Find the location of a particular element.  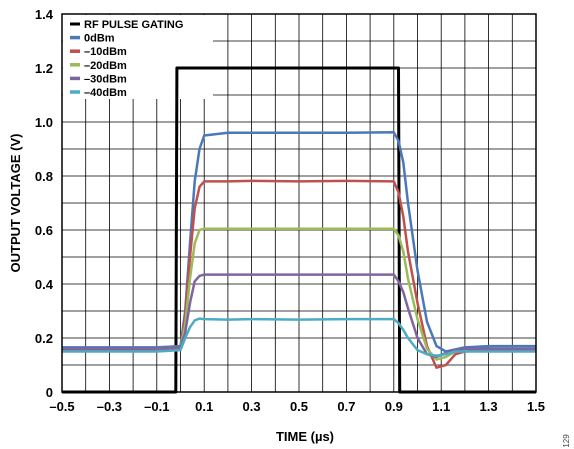

x-tick-labels: –0.5 –0.3 –0.1 0.1 0.3 0.5 0.7 0.9 1.1 1.3 1.5 is located at coordinates (297, 406).